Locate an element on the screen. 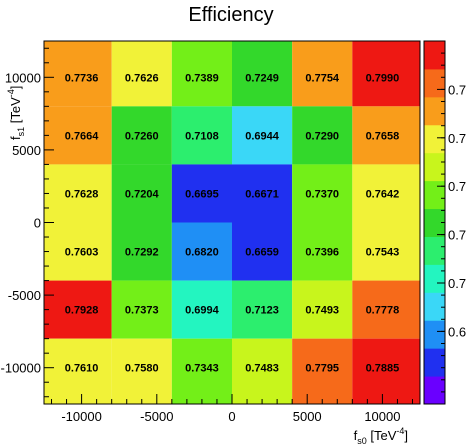 Image resolution: width=470 pixels, height=446 pixels. cell-value-label: 0.7754 is located at coordinates (322, 78).